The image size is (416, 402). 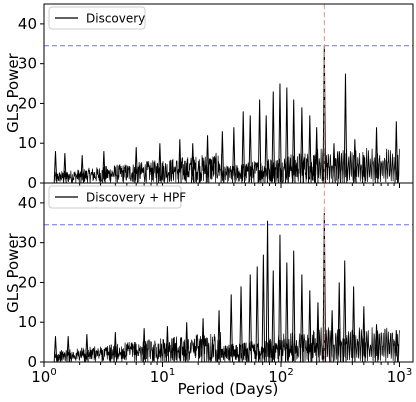 I want to click on bottom-legend: Discovery + HPF, so click(x=117, y=197).